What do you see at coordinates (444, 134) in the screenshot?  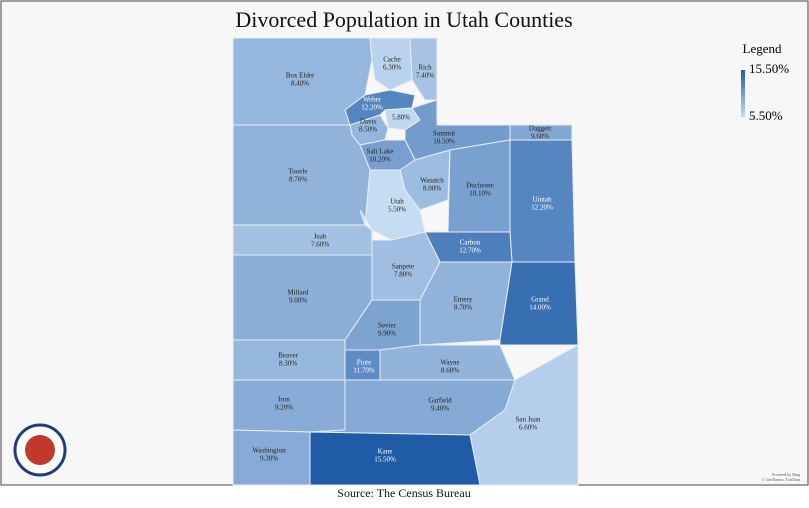 I see `county-name: Summit` at bounding box center [444, 134].